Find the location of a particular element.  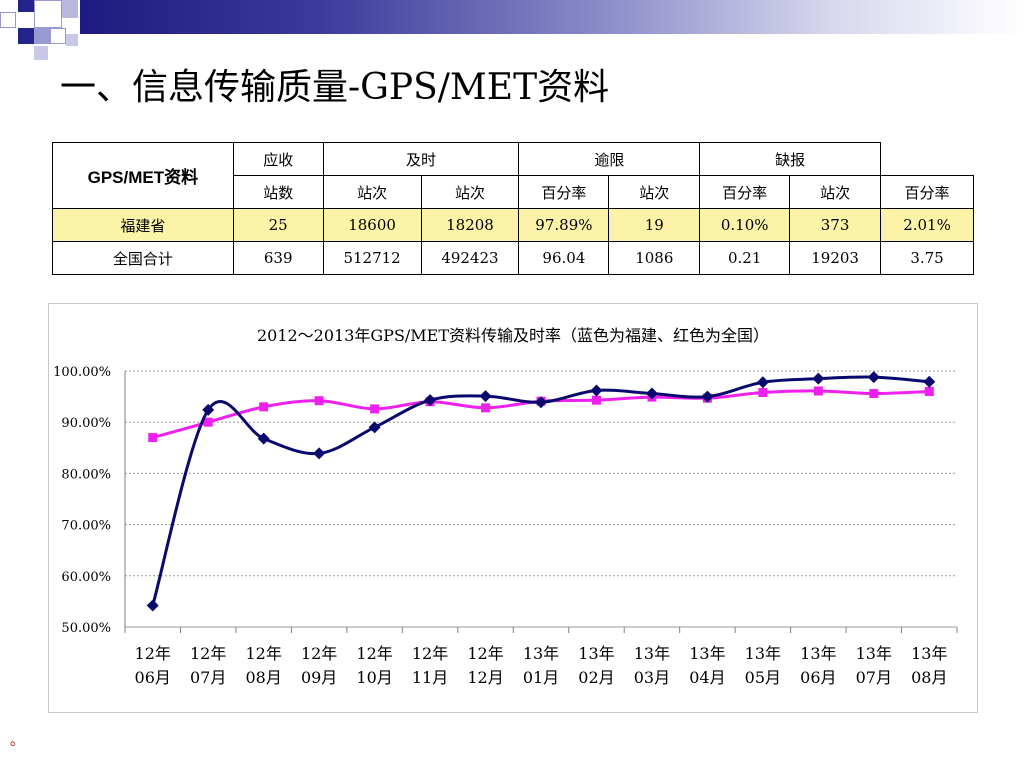

table-subheader-row: 站数 站次 站次 百分率 站次 百分率 站次 百分率 is located at coordinates (513, 192).